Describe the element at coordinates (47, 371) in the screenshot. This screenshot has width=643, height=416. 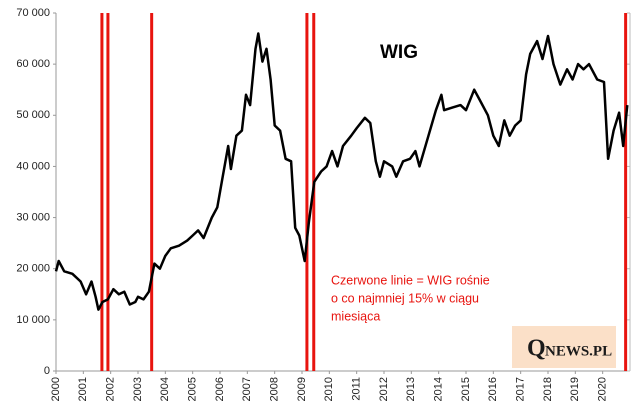
I see `y-tick-label: 0` at that location.